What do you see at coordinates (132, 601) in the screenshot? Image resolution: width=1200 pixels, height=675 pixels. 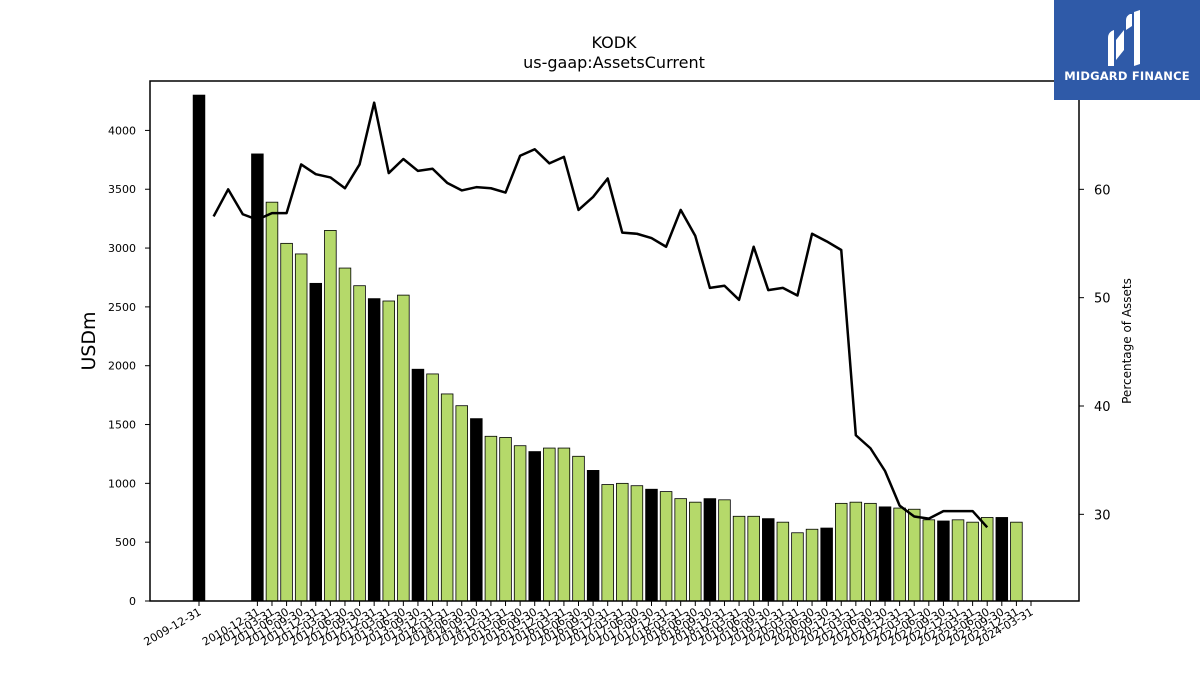 I see `y-tick-label: 0` at bounding box center [132, 601].